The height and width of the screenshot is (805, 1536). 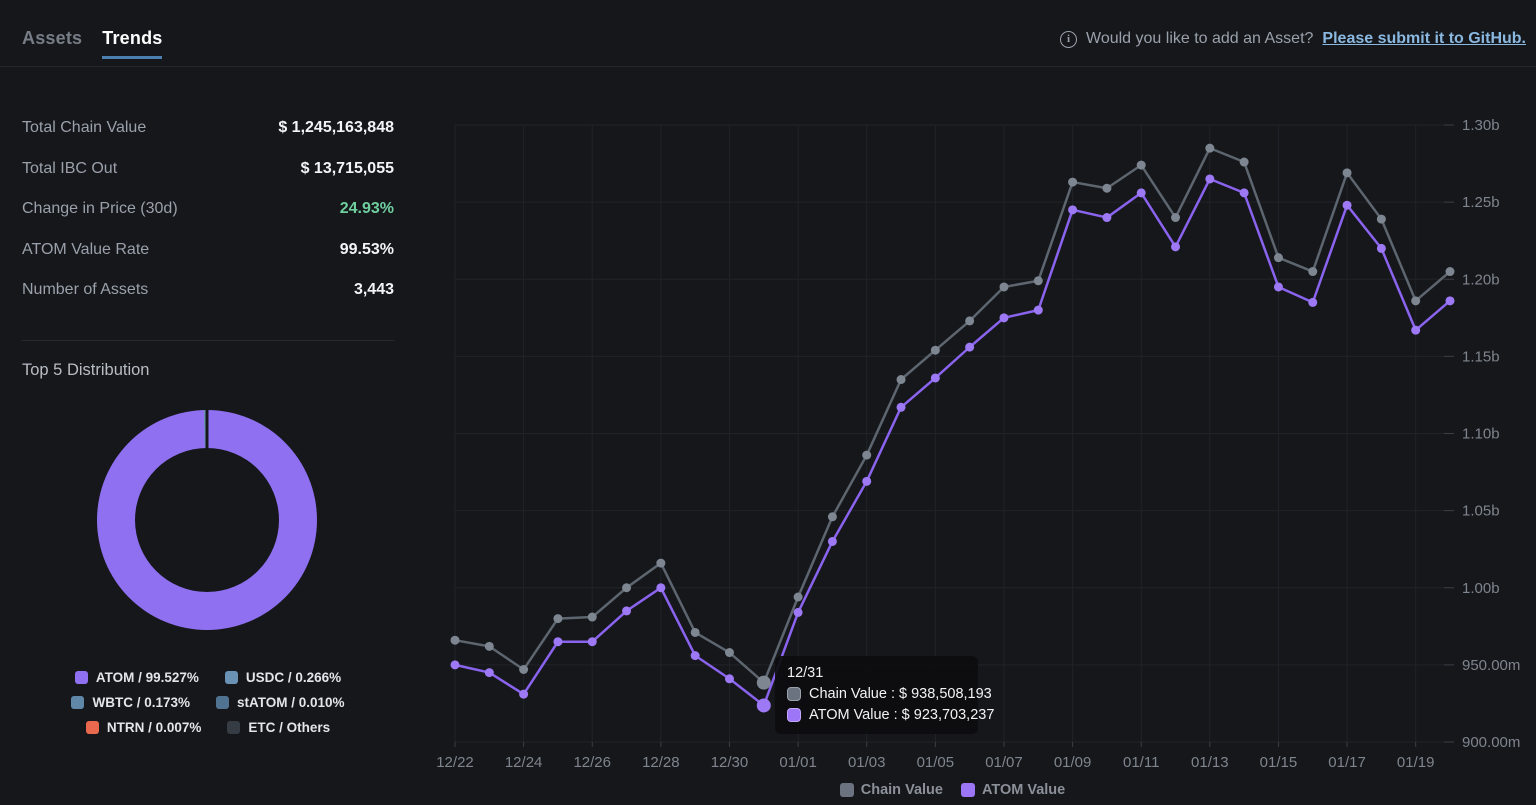 I want to click on tab-assets: Assets, so click(x=52, y=38).